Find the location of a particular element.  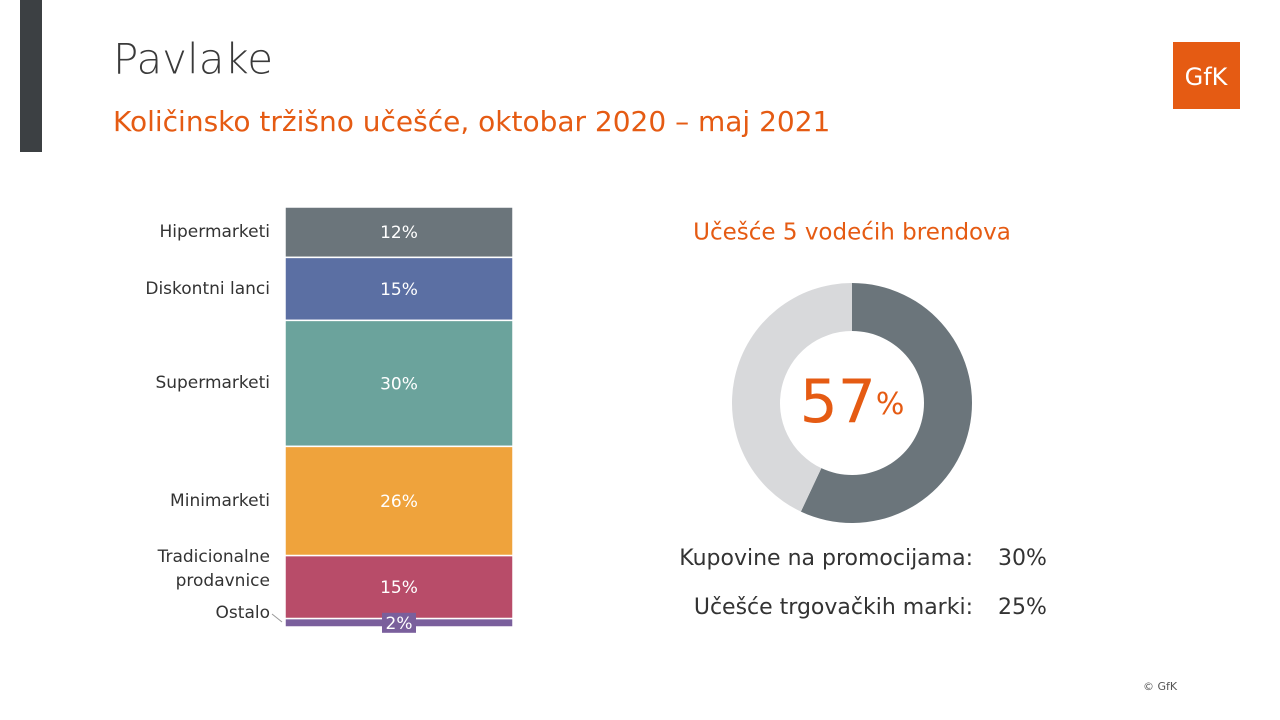

logo: GfK is located at coordinates (1207, 77).